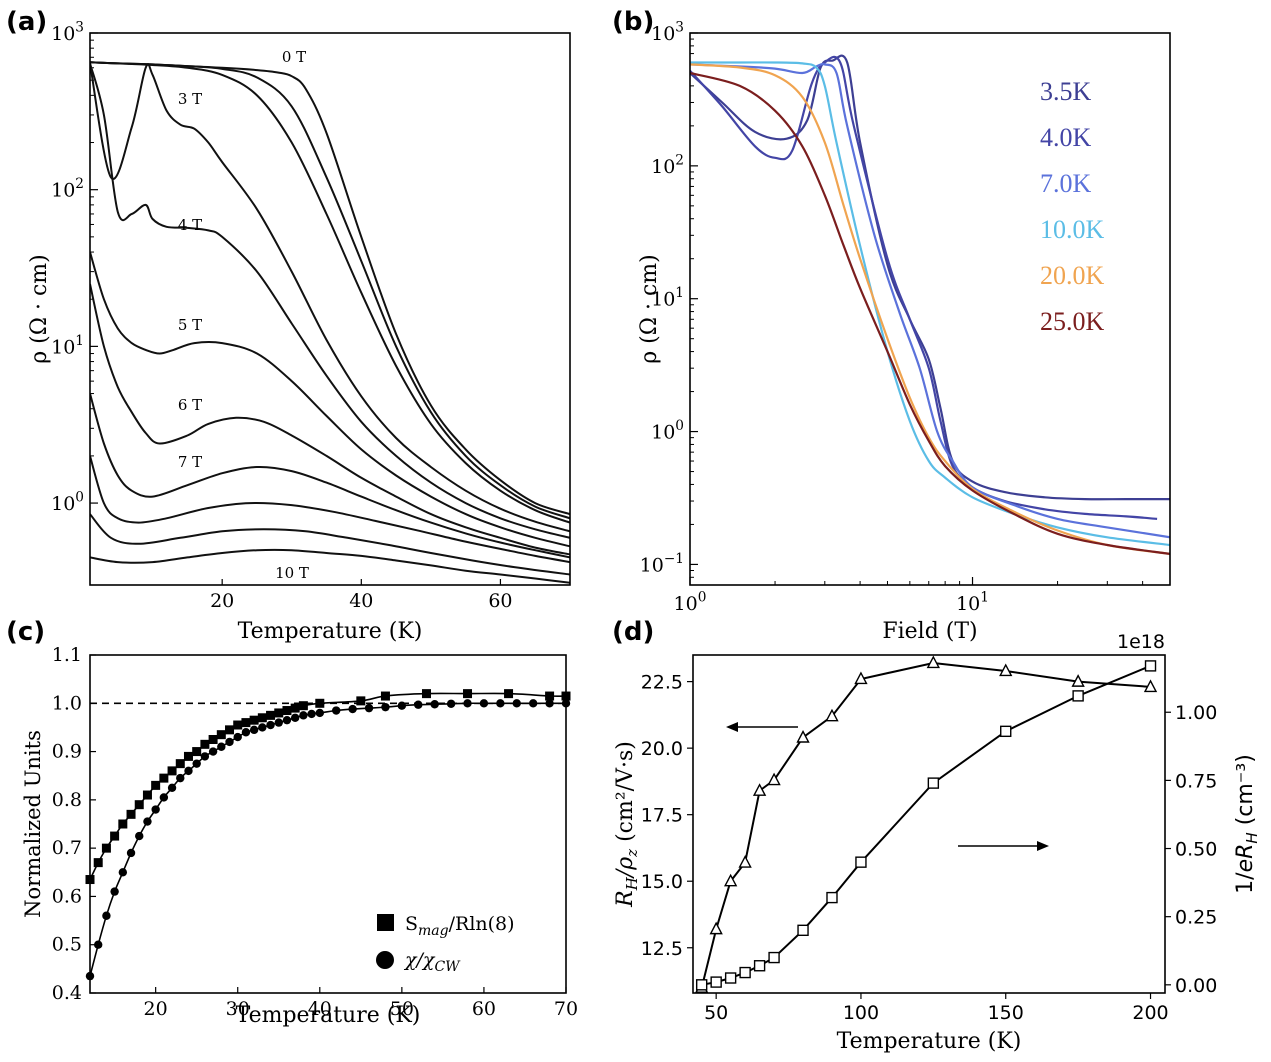  I want to click on d-axes-frame, so click(929, 824).